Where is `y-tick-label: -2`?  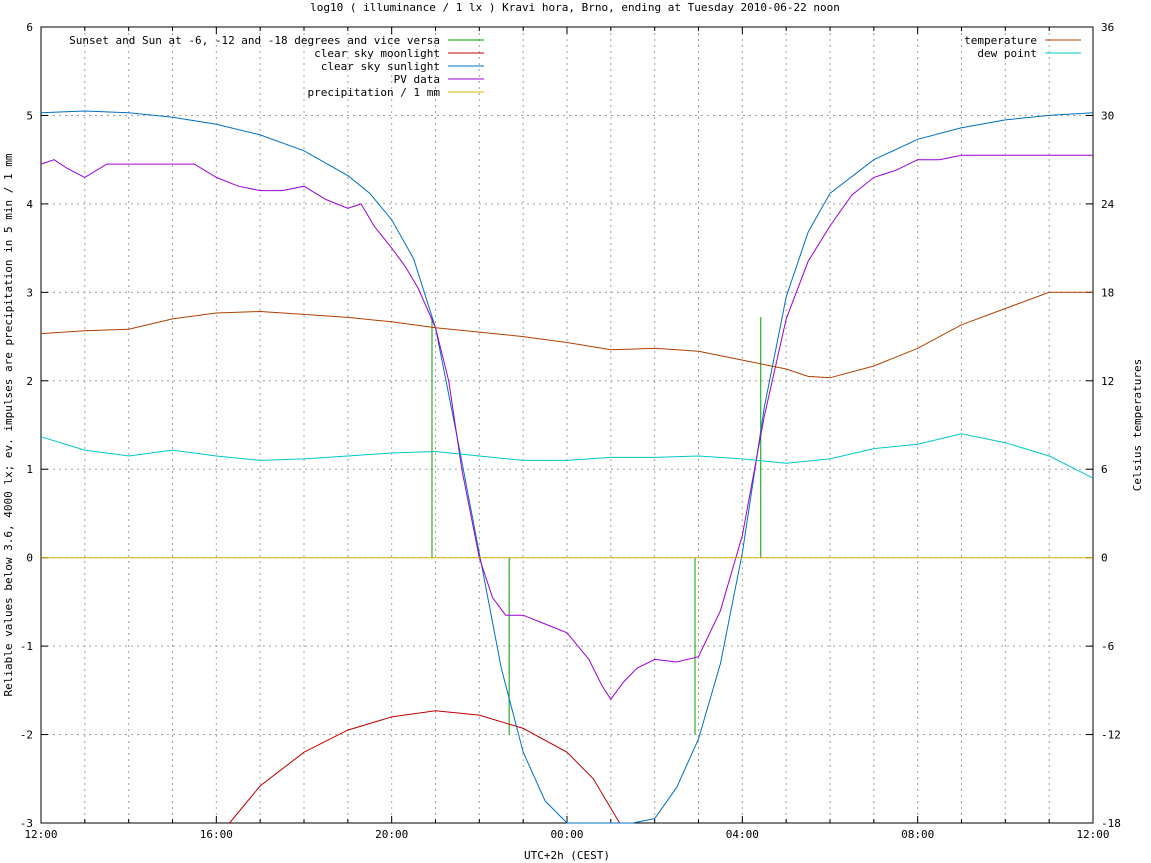 y-tick-label: -2 is located at coordinates (26, 735).